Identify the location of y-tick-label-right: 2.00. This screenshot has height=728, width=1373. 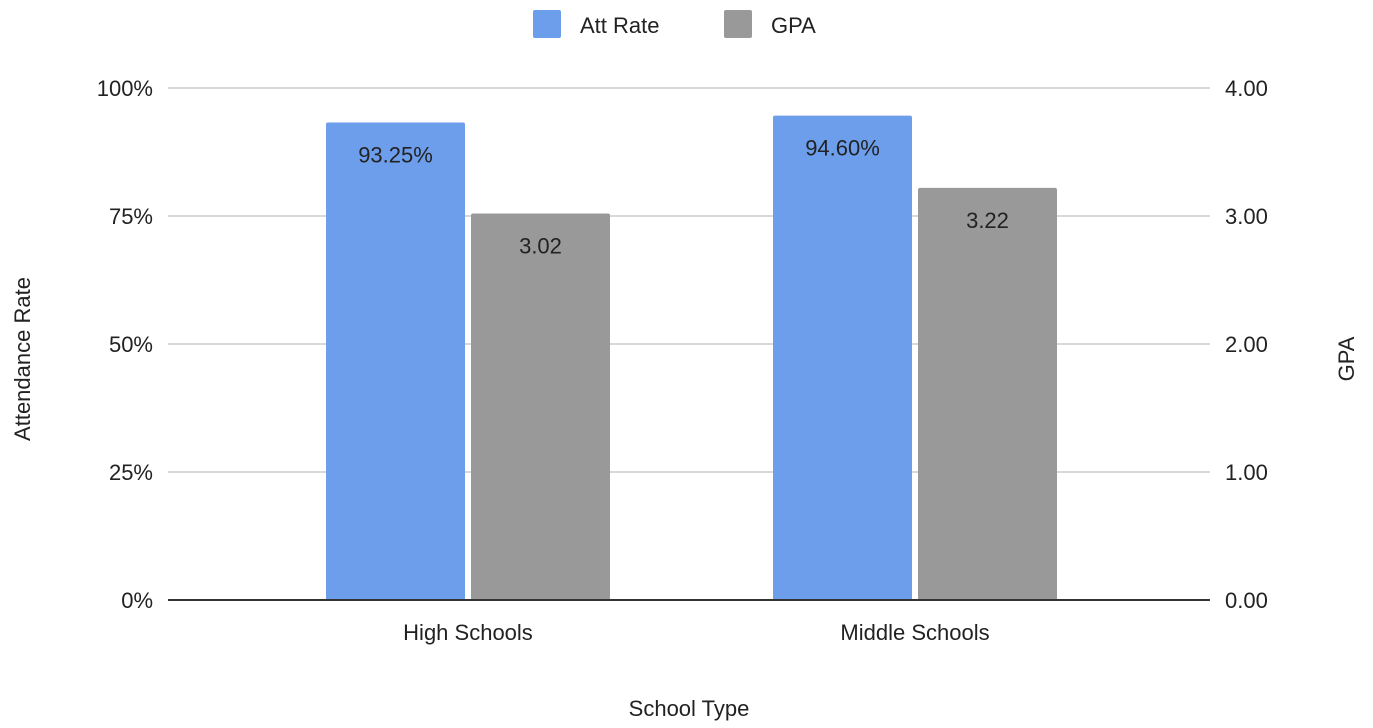
(1246, 344).